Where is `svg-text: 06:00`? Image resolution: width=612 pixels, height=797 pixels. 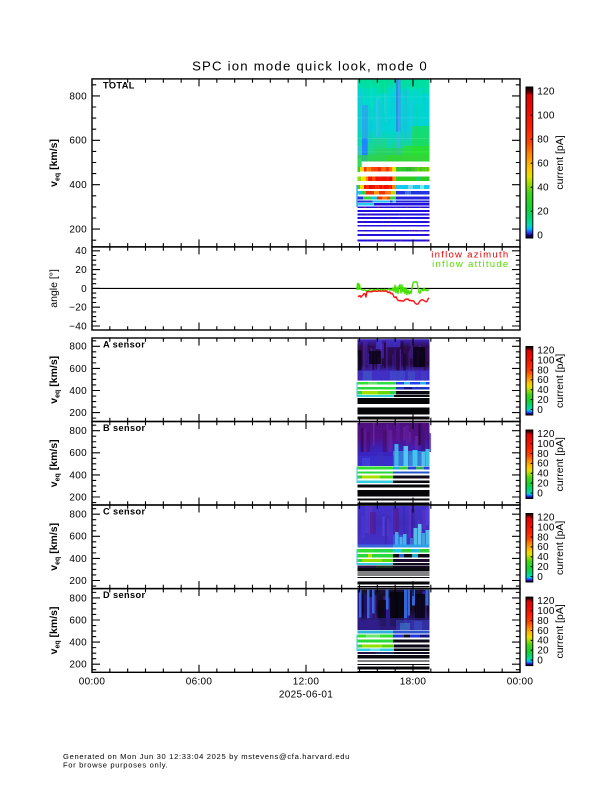
svg-text: 06:00 is located at coordinates (199, 682).